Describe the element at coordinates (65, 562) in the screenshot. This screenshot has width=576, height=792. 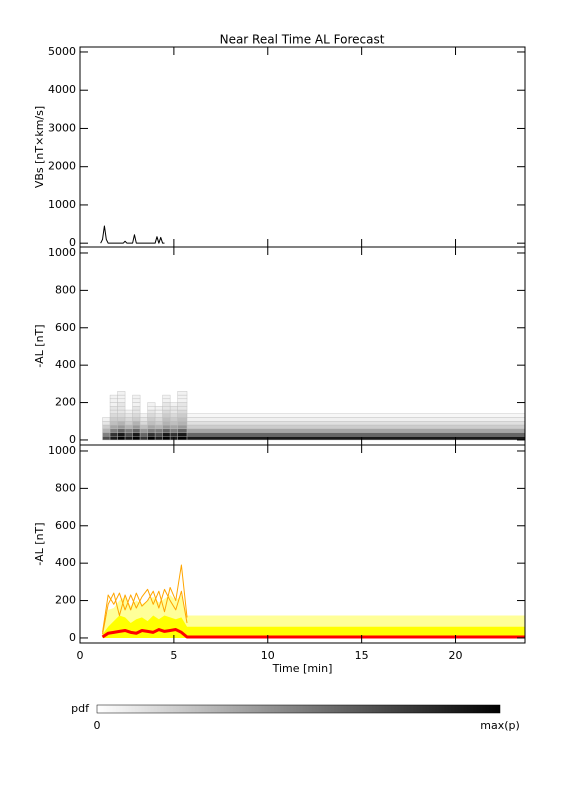
I see `y-tick-label: 400` at that location.